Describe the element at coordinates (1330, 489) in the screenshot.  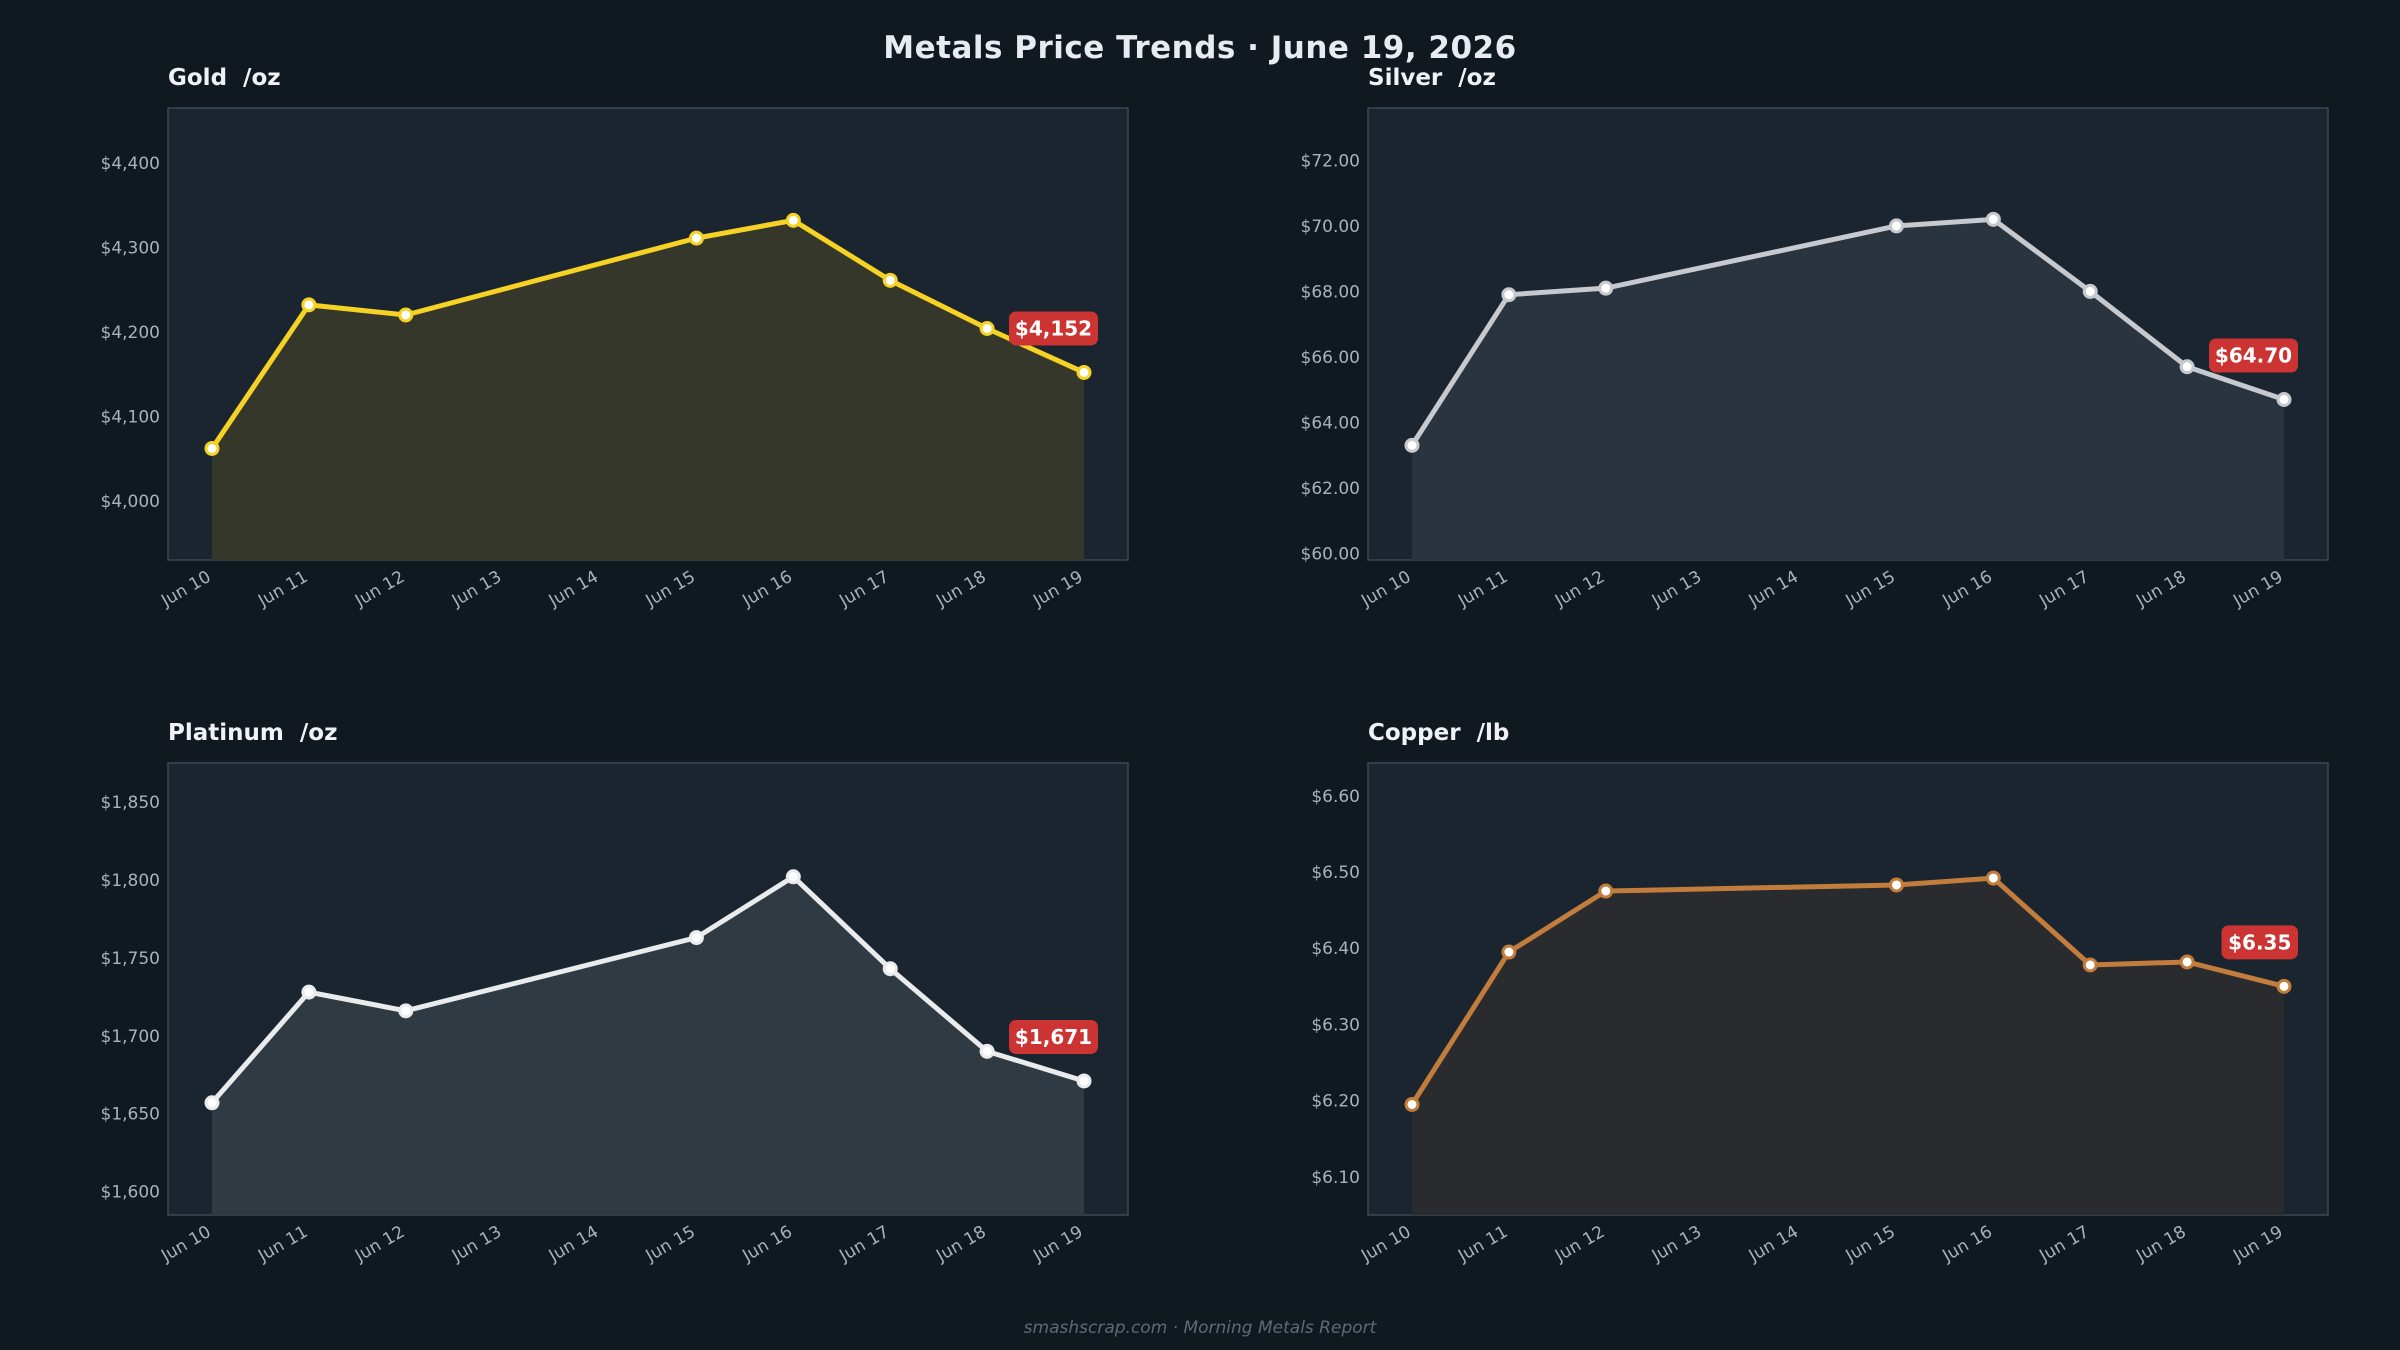
I see `y-tick-label: $62.00` at that location.